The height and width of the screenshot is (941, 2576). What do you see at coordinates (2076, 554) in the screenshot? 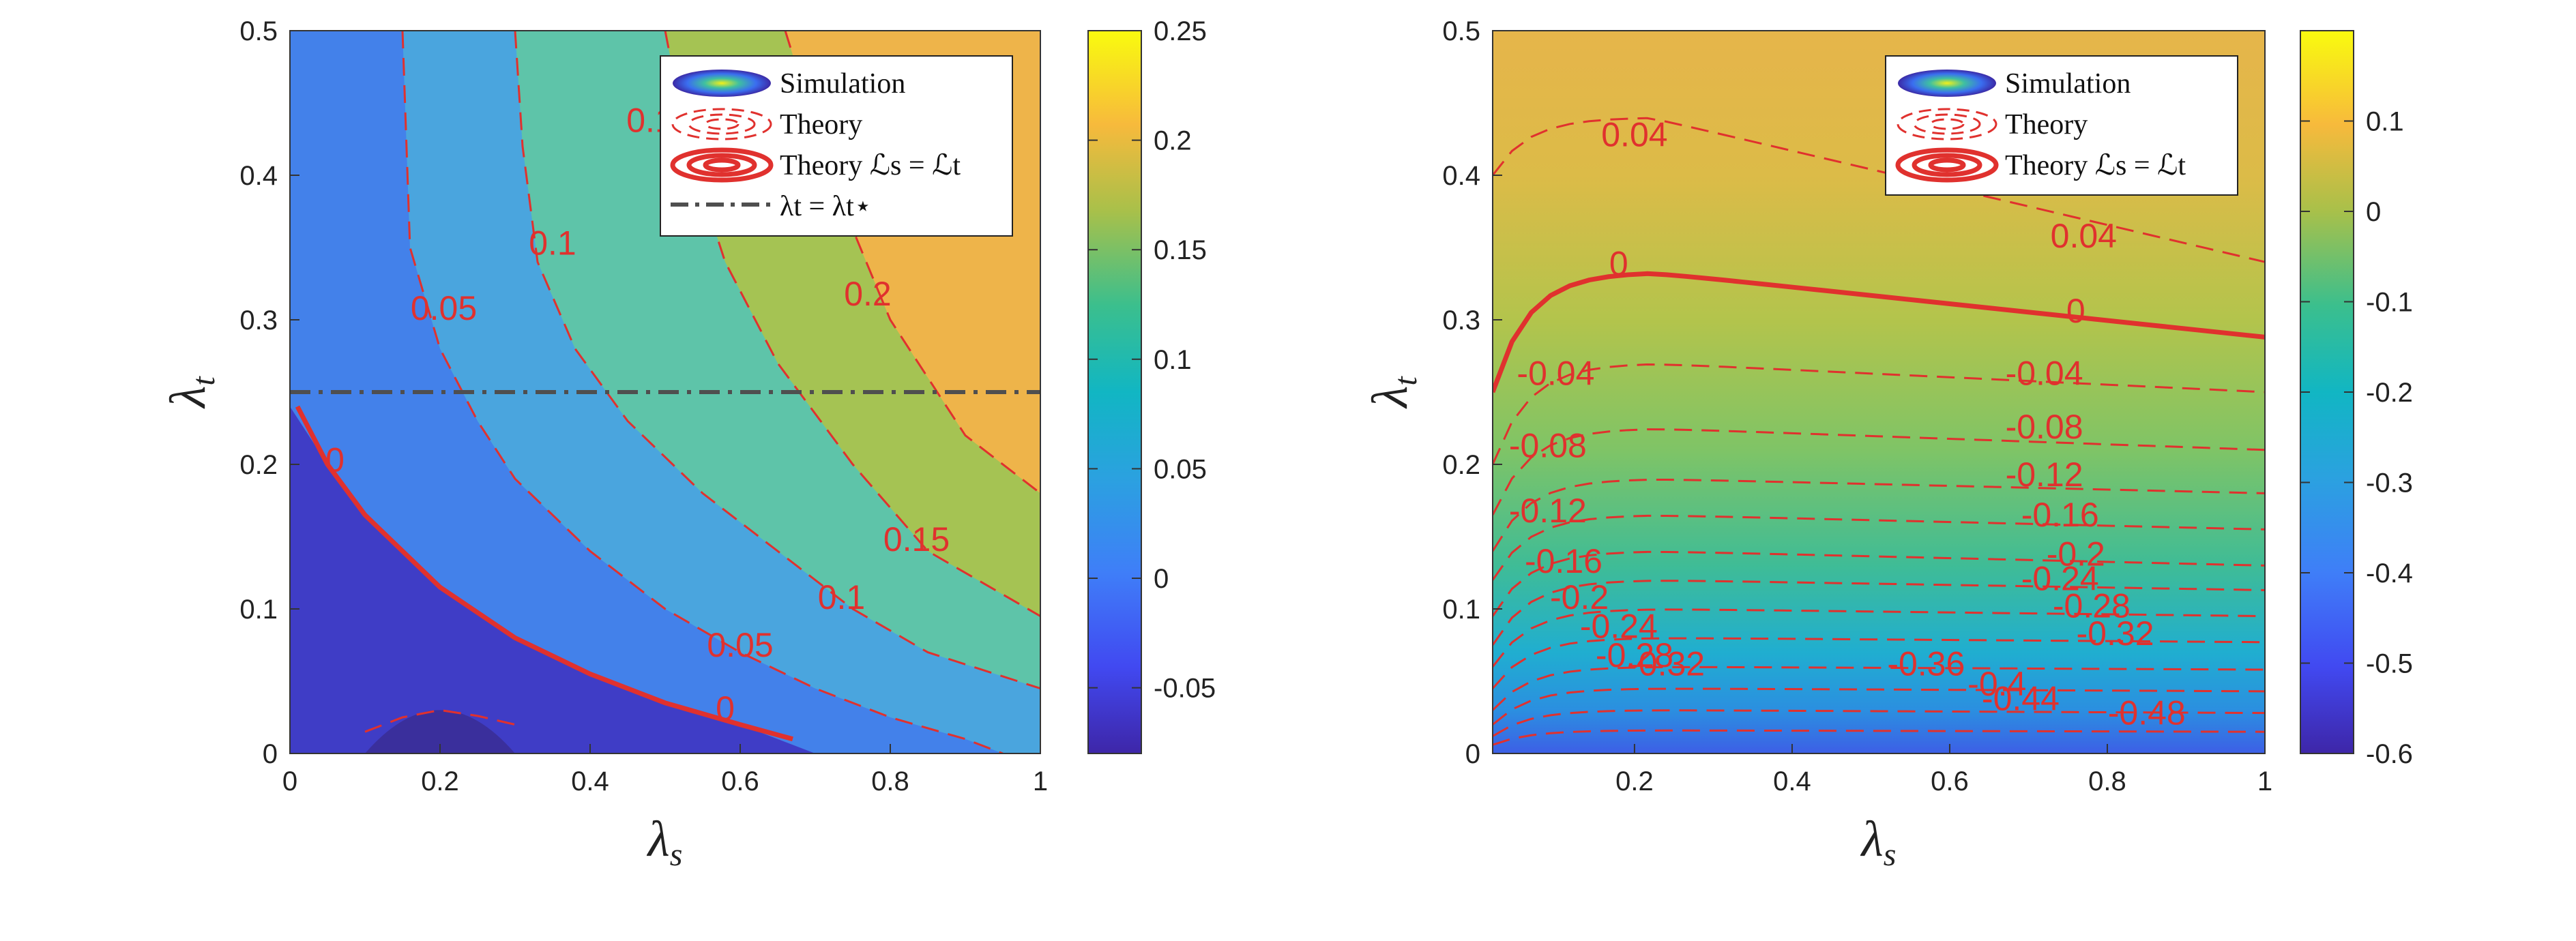
I see `contour-label: -0.2` at bounding box center [2076, 554].